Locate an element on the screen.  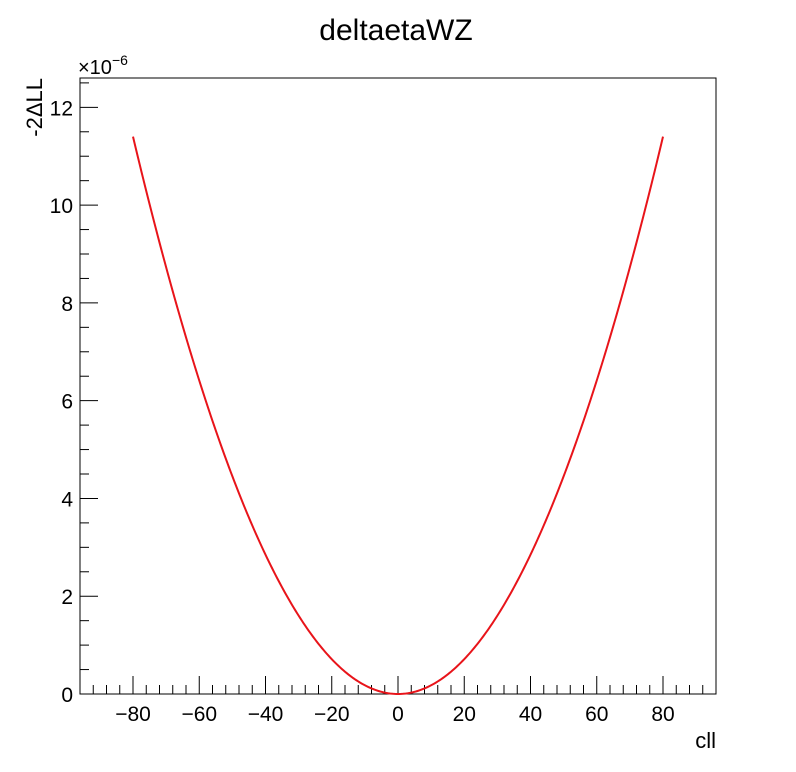
y-tick-label: 12 is located at coordinates (61, 108).